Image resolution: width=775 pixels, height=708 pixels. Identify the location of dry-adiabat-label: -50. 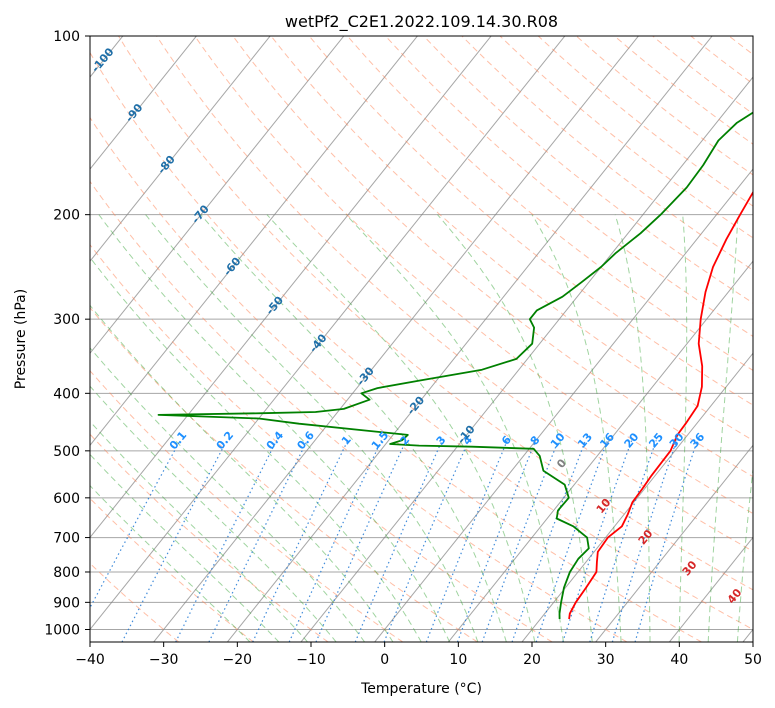
(274, 306).